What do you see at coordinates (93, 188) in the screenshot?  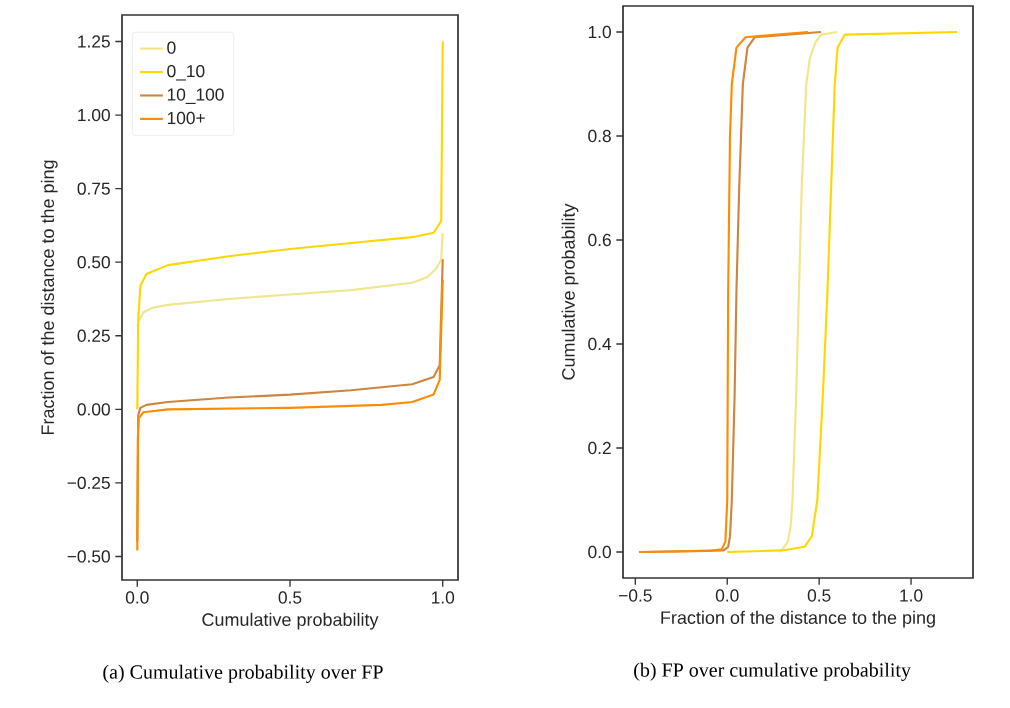 I see `y-tick-label: 0.75` at bounding box center [93, 188].